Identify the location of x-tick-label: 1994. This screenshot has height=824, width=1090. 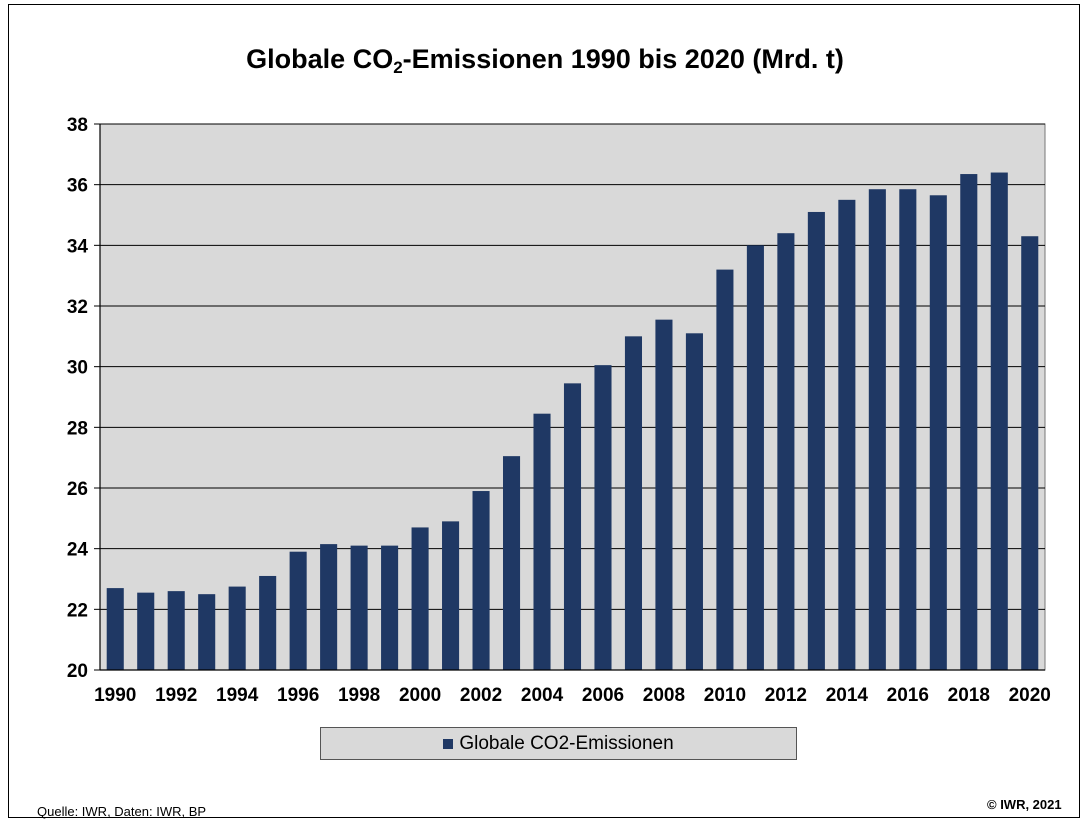
(237, 695).